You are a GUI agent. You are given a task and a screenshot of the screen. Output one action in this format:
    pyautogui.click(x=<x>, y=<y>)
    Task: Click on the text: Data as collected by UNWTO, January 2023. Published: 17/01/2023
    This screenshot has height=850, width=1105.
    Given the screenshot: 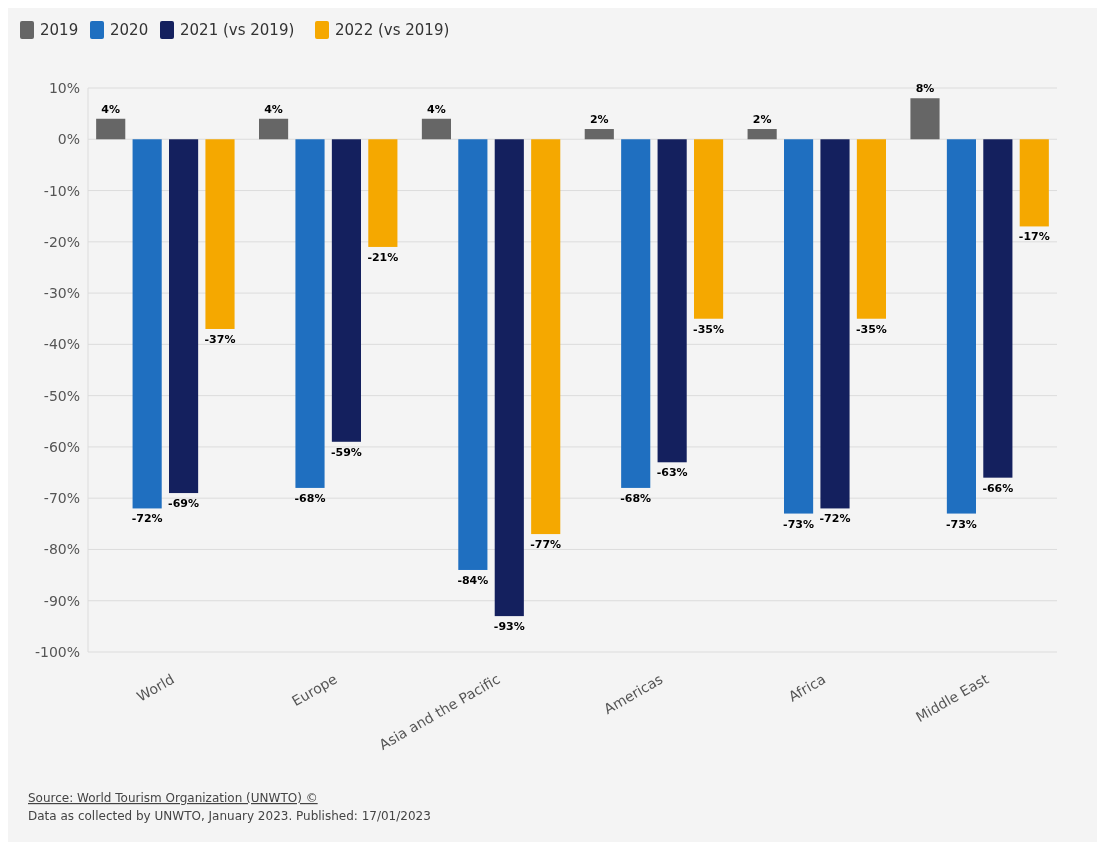 What is the action you would take?
    pyautogui.click(x=229, y=816)
    